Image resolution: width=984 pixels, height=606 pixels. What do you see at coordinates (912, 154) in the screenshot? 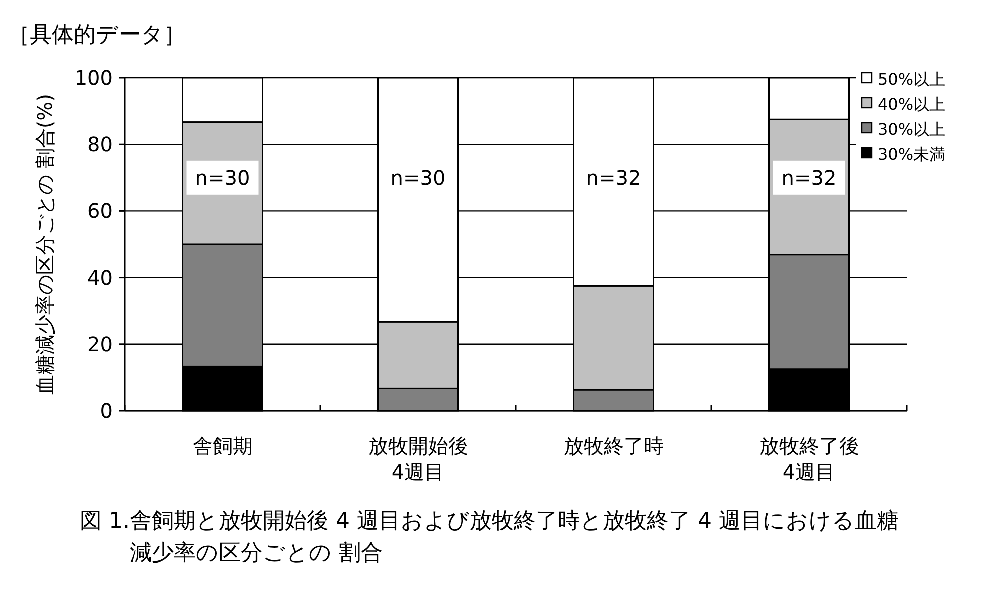
I see `legend-label: 30%未満` at bounding box center [912, 154].